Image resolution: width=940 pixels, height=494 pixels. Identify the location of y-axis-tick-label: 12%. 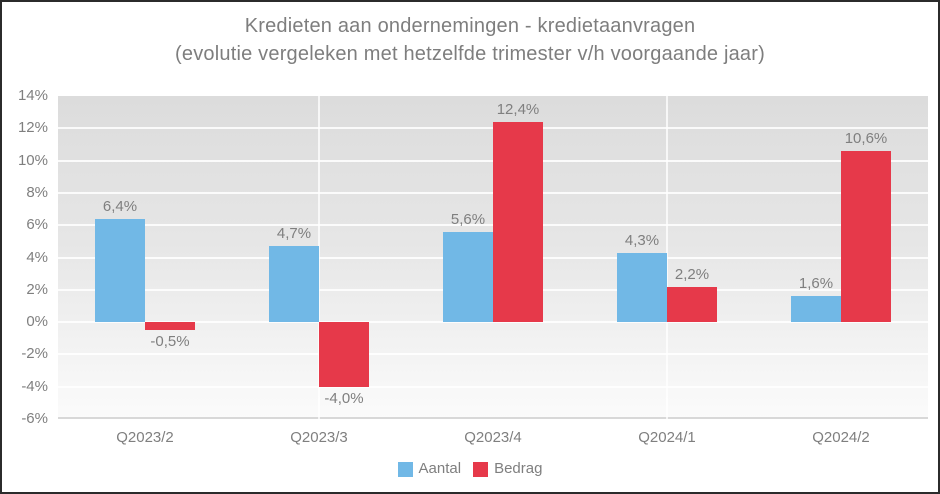
(32, 128).